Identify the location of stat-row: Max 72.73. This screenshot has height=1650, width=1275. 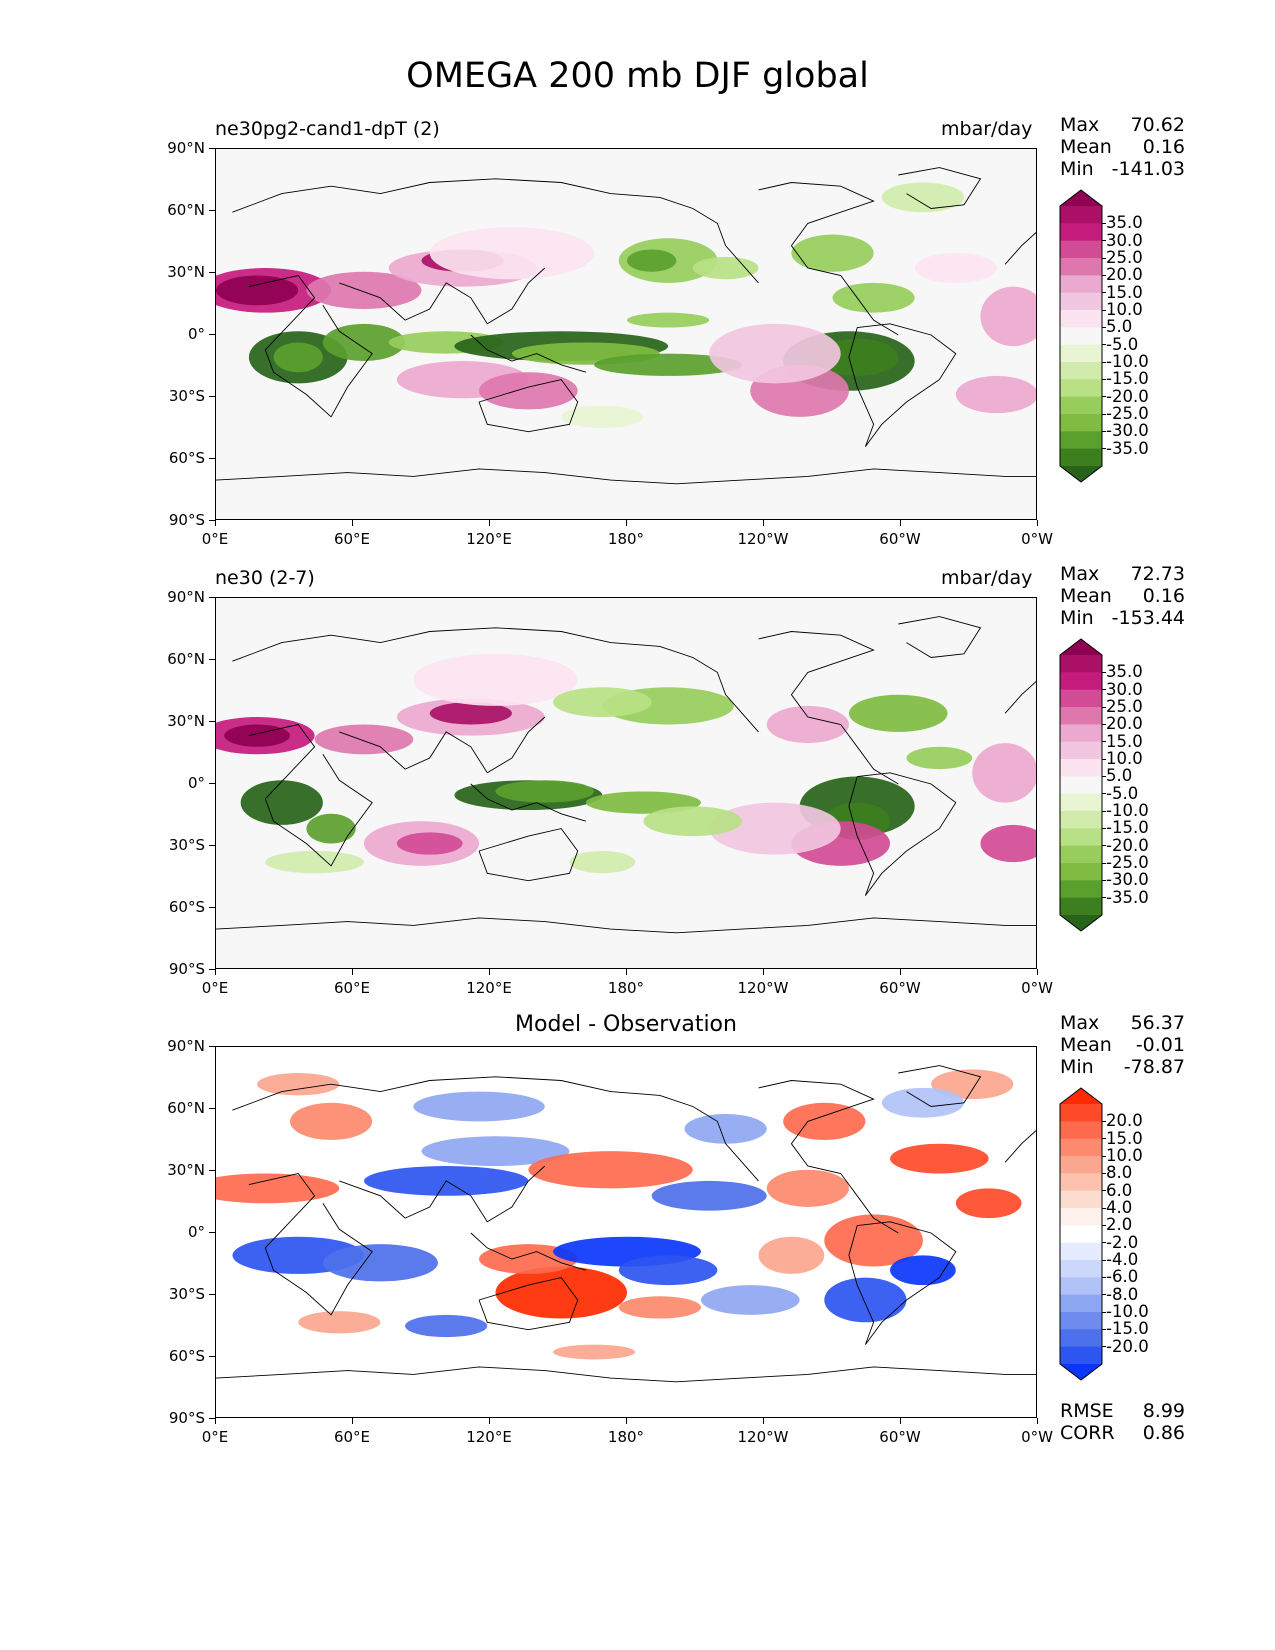
(1122, 574).